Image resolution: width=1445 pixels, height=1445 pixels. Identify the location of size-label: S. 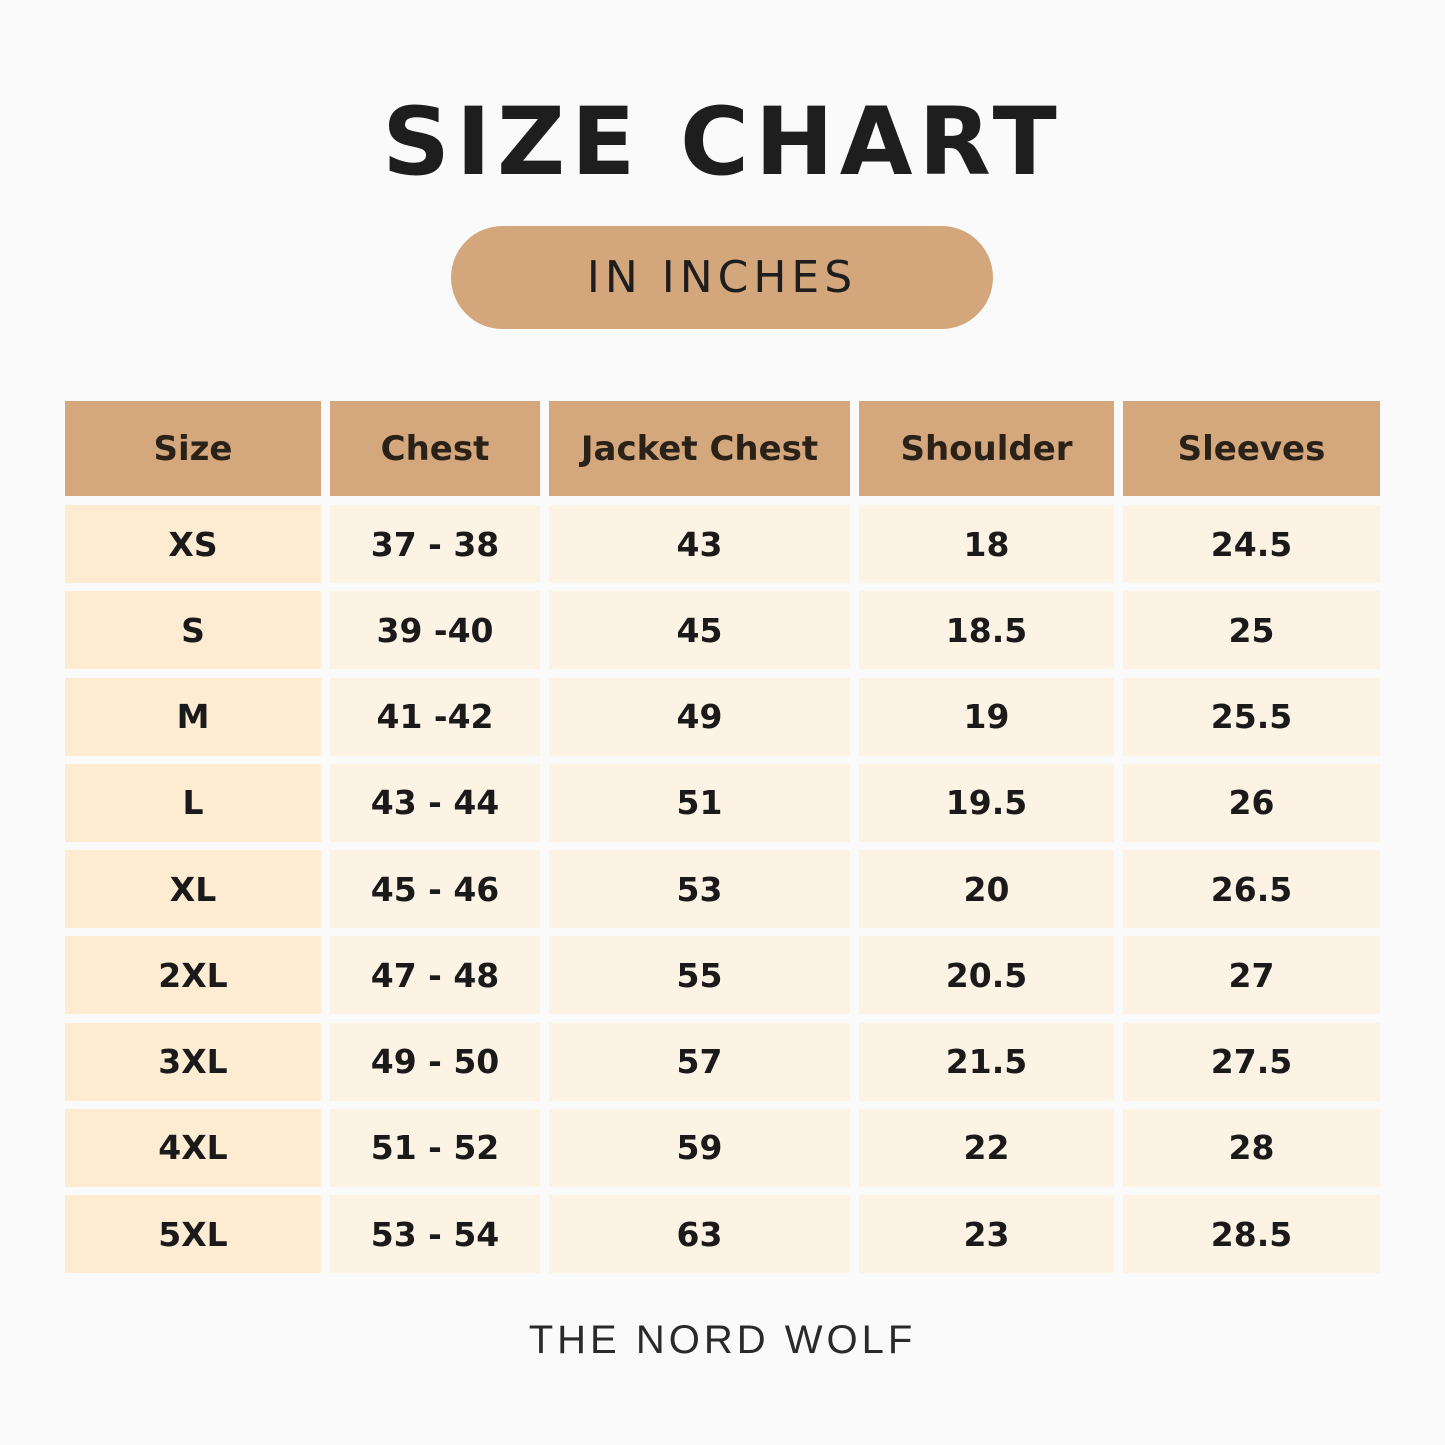
(193, 630).